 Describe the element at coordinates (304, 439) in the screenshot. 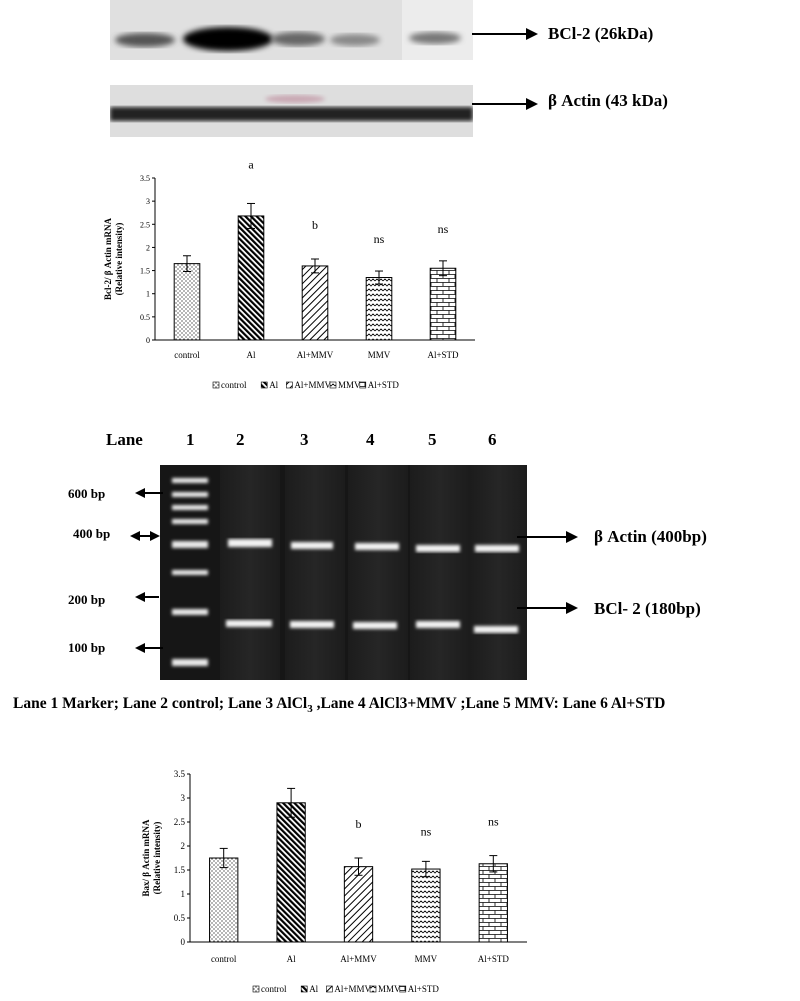

I see `lane-number-3: 3` at that location.